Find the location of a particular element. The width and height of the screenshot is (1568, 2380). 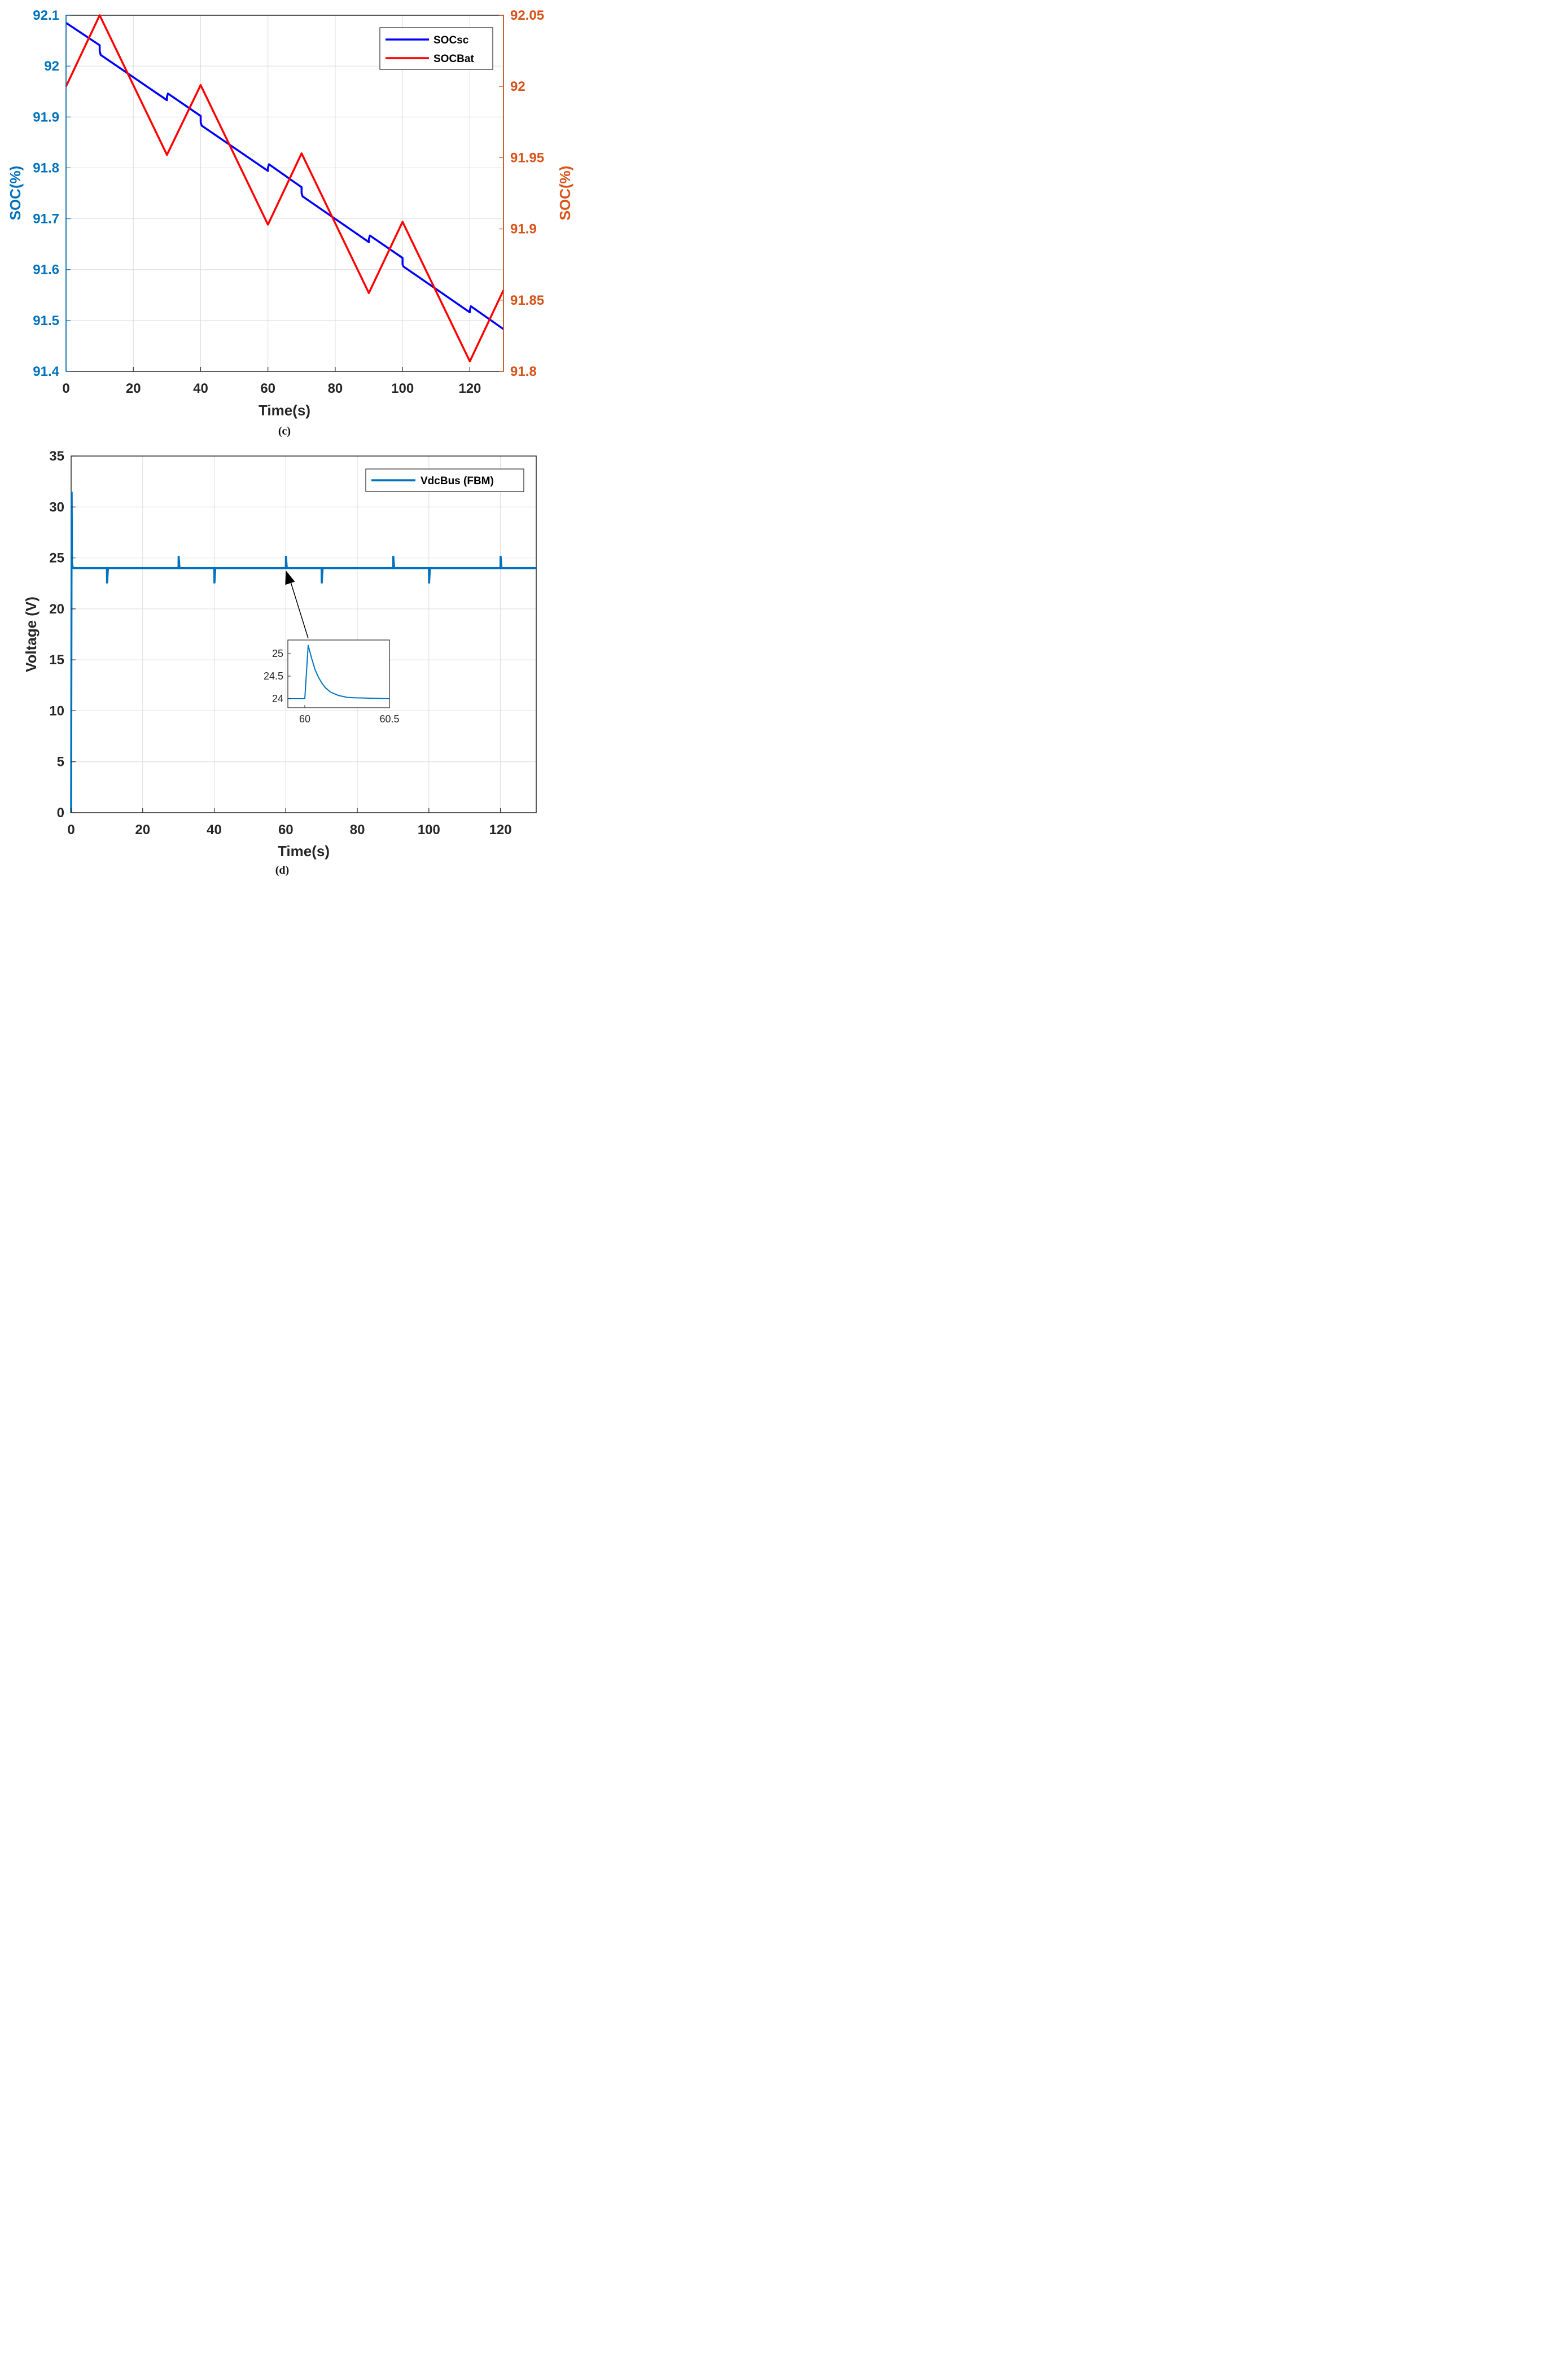

panel-d-inset: 60 60.5 24 24.5 25 is located at coordinates (332, 682).